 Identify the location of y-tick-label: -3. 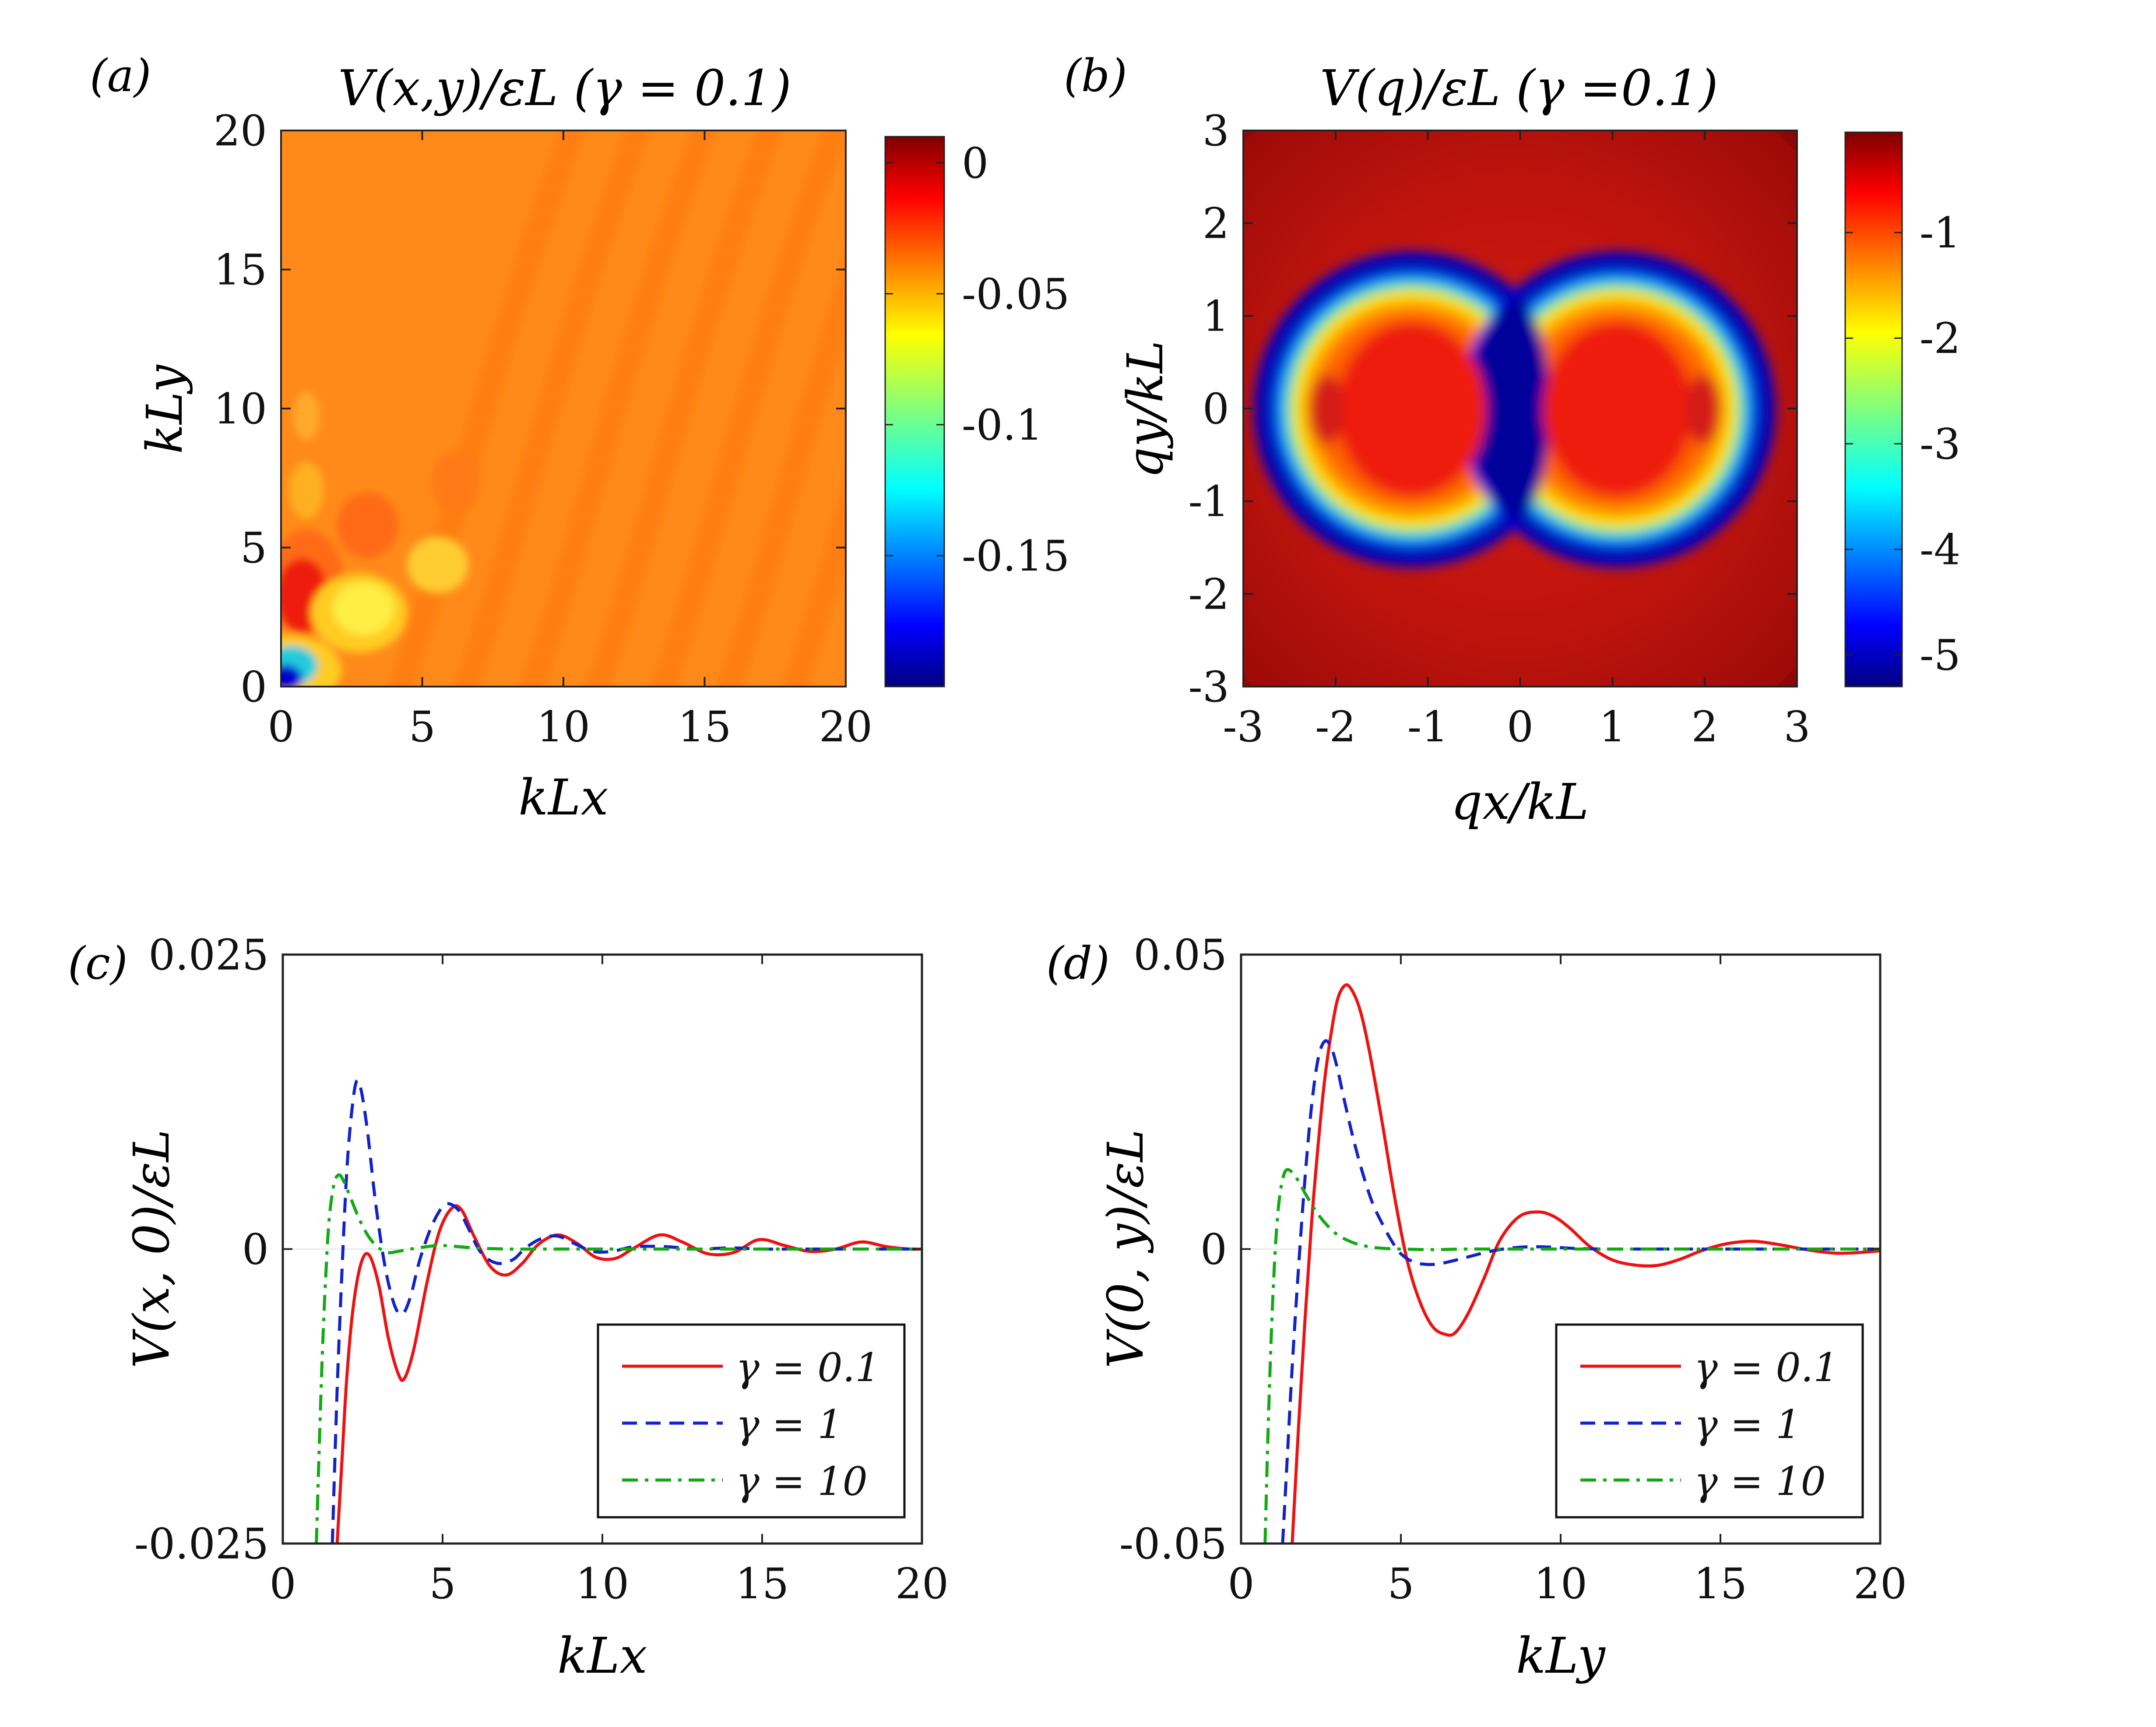
(1208, 687).